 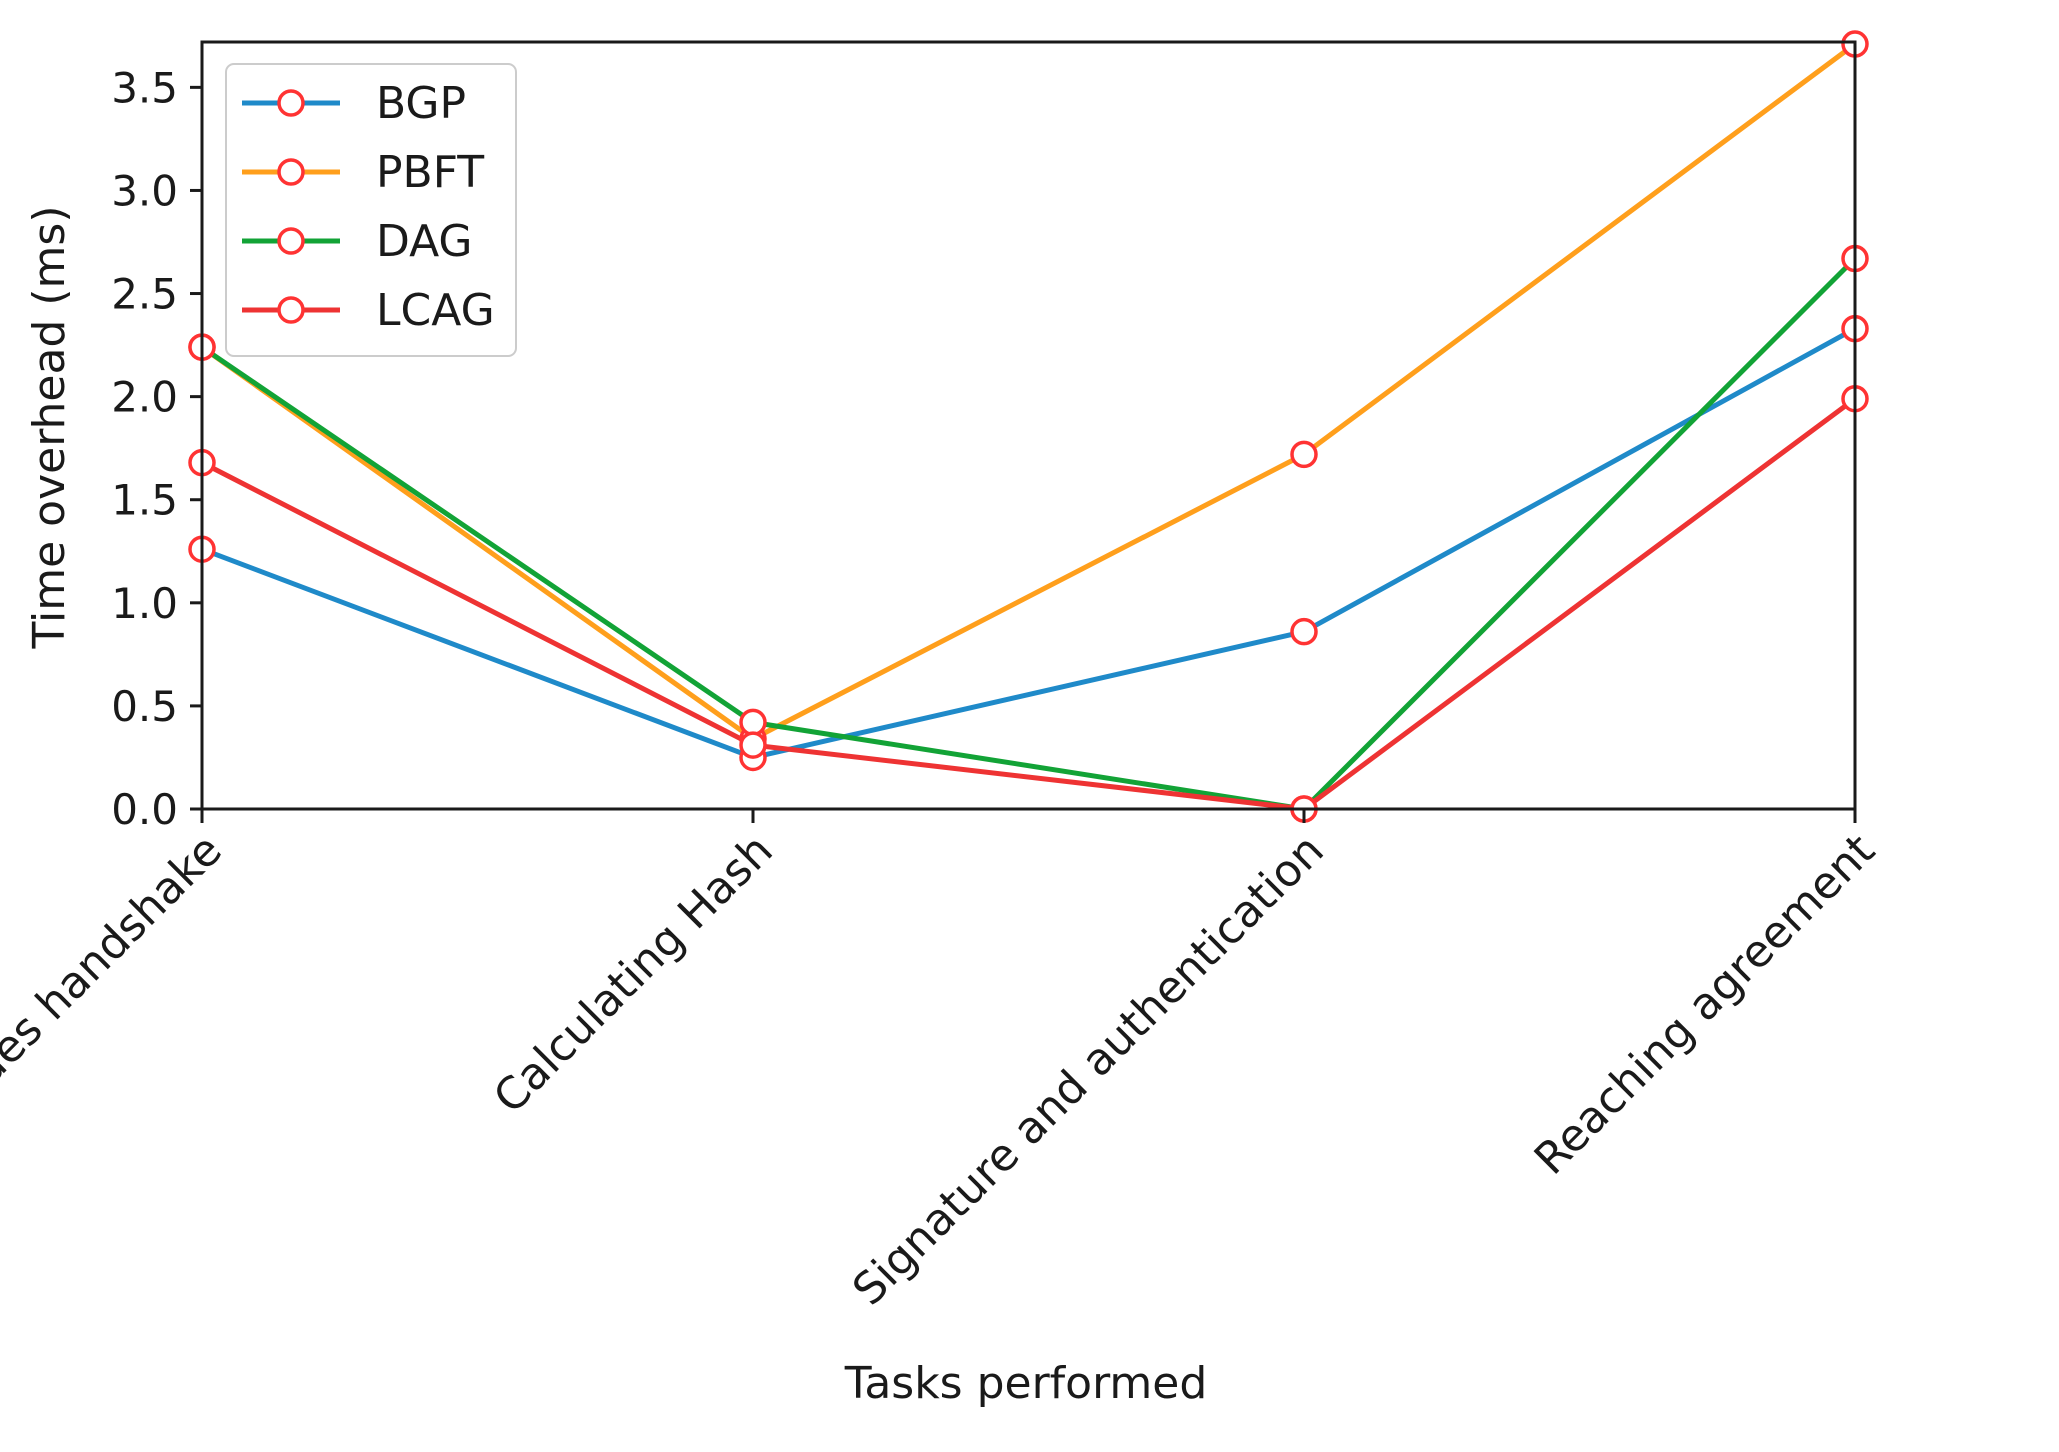 What do you see at coordinates (291, 241) in the screenshot?
I see `legend-marker-dag` at bounding box center [291, 241].